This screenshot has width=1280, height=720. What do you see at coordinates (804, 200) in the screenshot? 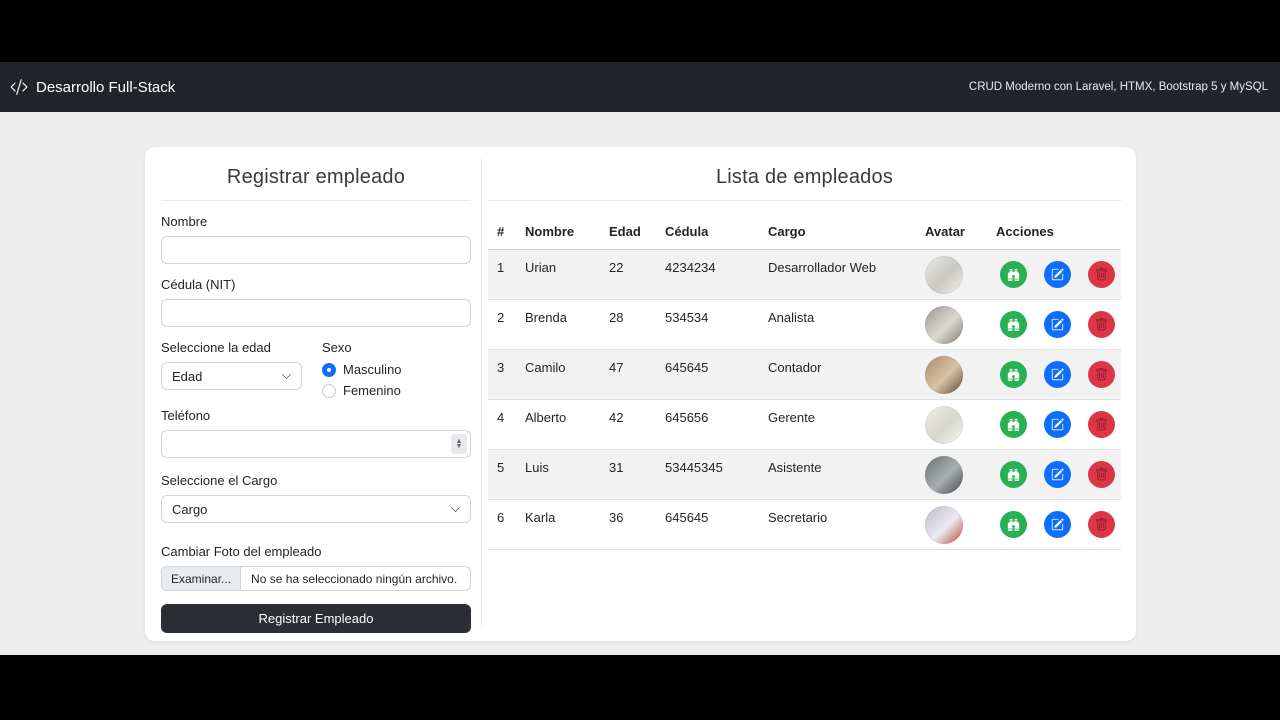
I see `table-title-divider` at bounding box center [804, 200].